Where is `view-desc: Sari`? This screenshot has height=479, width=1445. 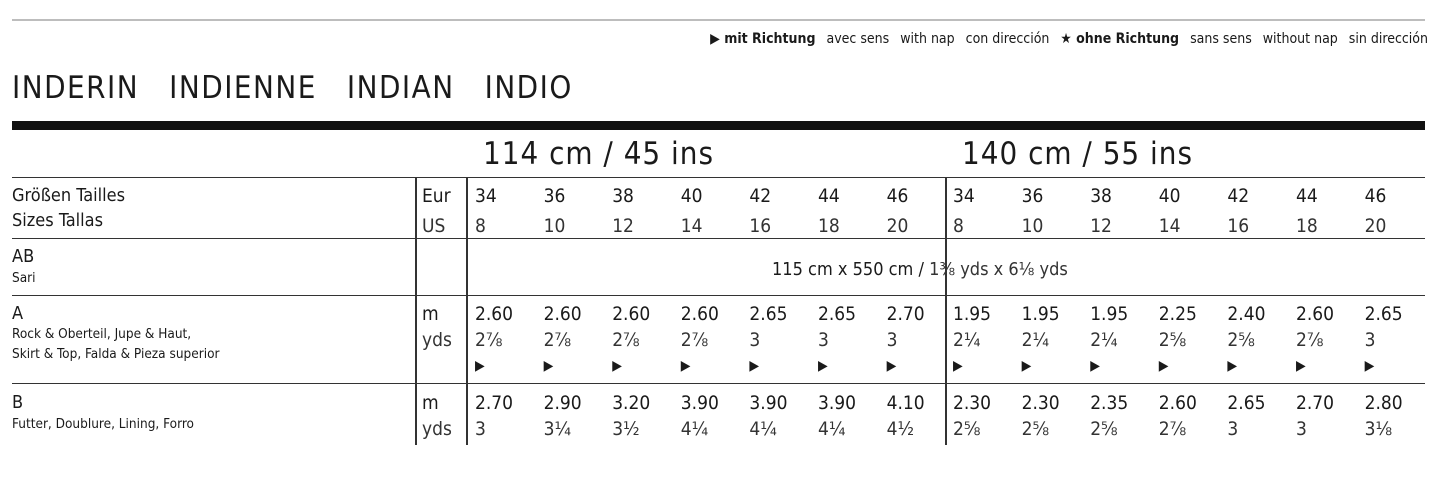 view-desc: Sari is located at coordinates (24, 278).